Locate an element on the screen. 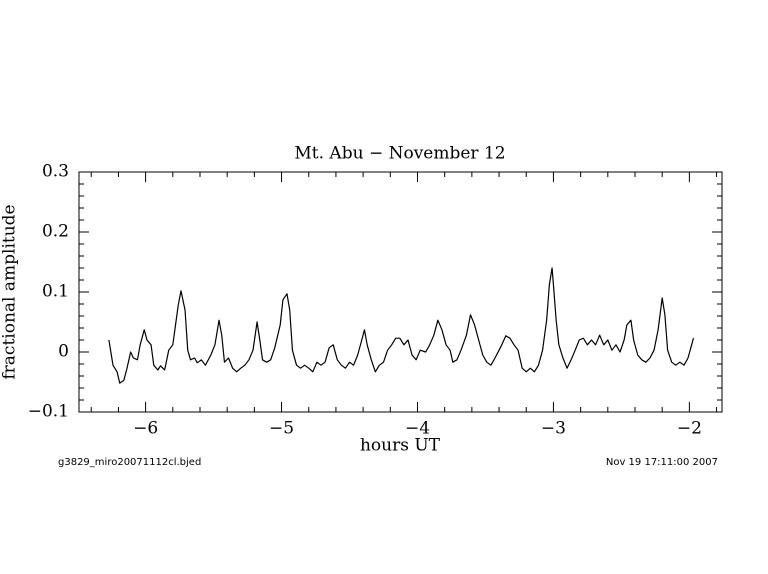 The image size is (768, 574). y-axis-label: fractional amplitude is located at coordinates (10, 291).